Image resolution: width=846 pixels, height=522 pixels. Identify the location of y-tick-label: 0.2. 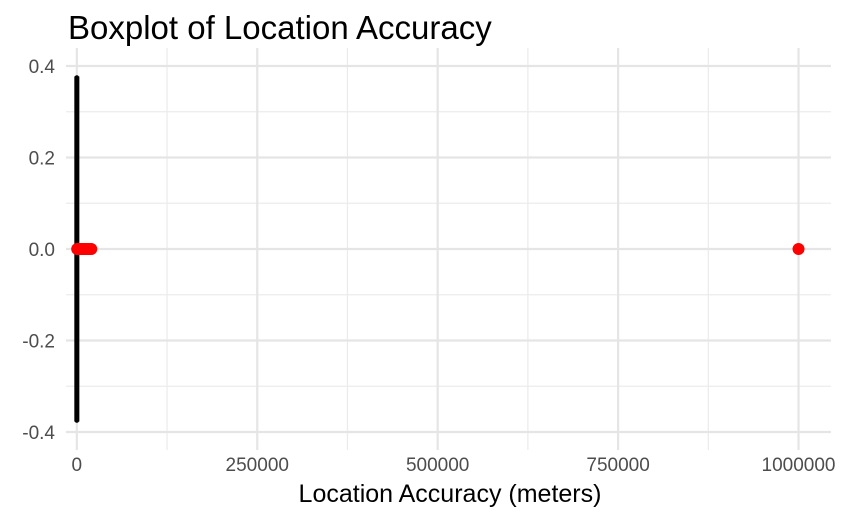
(42, 159).